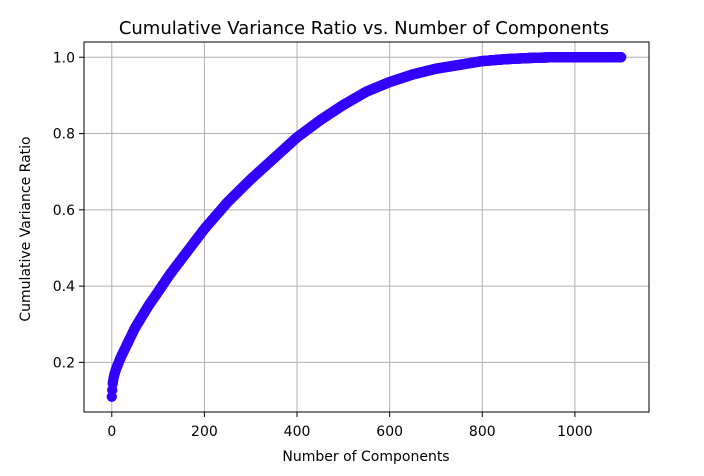 The width and height of the screenshot is (704, 476). What do you see at coordinates (389, 432) in the screenshot?
I see `x-tick-label: 600` at bounding box center [389, 432].